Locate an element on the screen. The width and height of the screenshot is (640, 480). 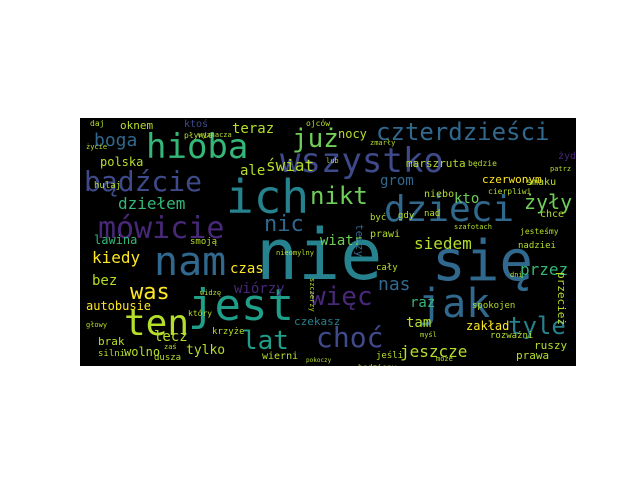
word-ruszy: ruszy is located at coordinates (551, 345).